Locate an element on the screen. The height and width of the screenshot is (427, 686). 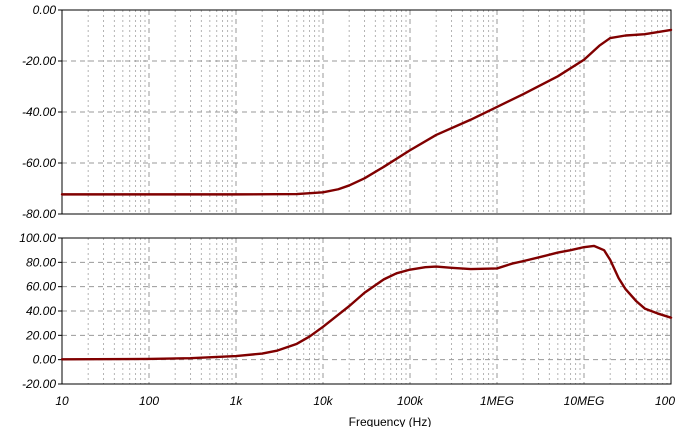
gain-y-tick-label: 0.00 is located at coordinates (45, 10).